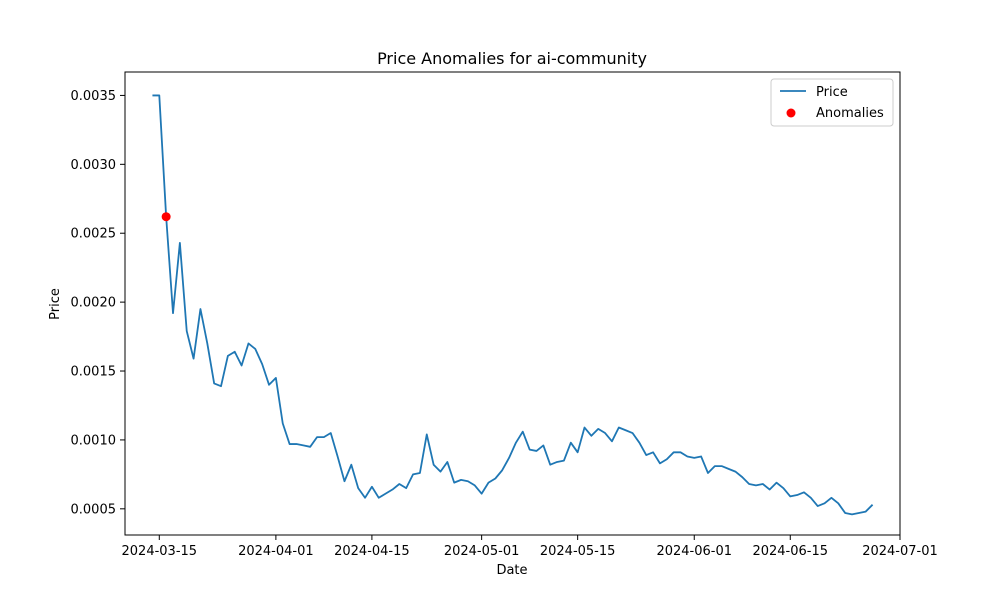  I want to click on y-tick-label: 0.0015, so click(94, 372).